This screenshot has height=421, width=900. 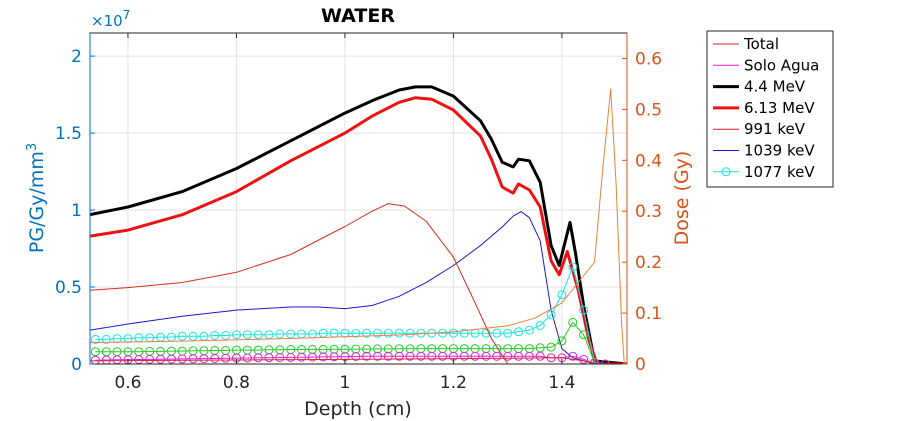 What do you see at coordinates (127, 15) in the screenshot?
I see `y-multiplier-exp: 7` at bounding box center [127, 15].